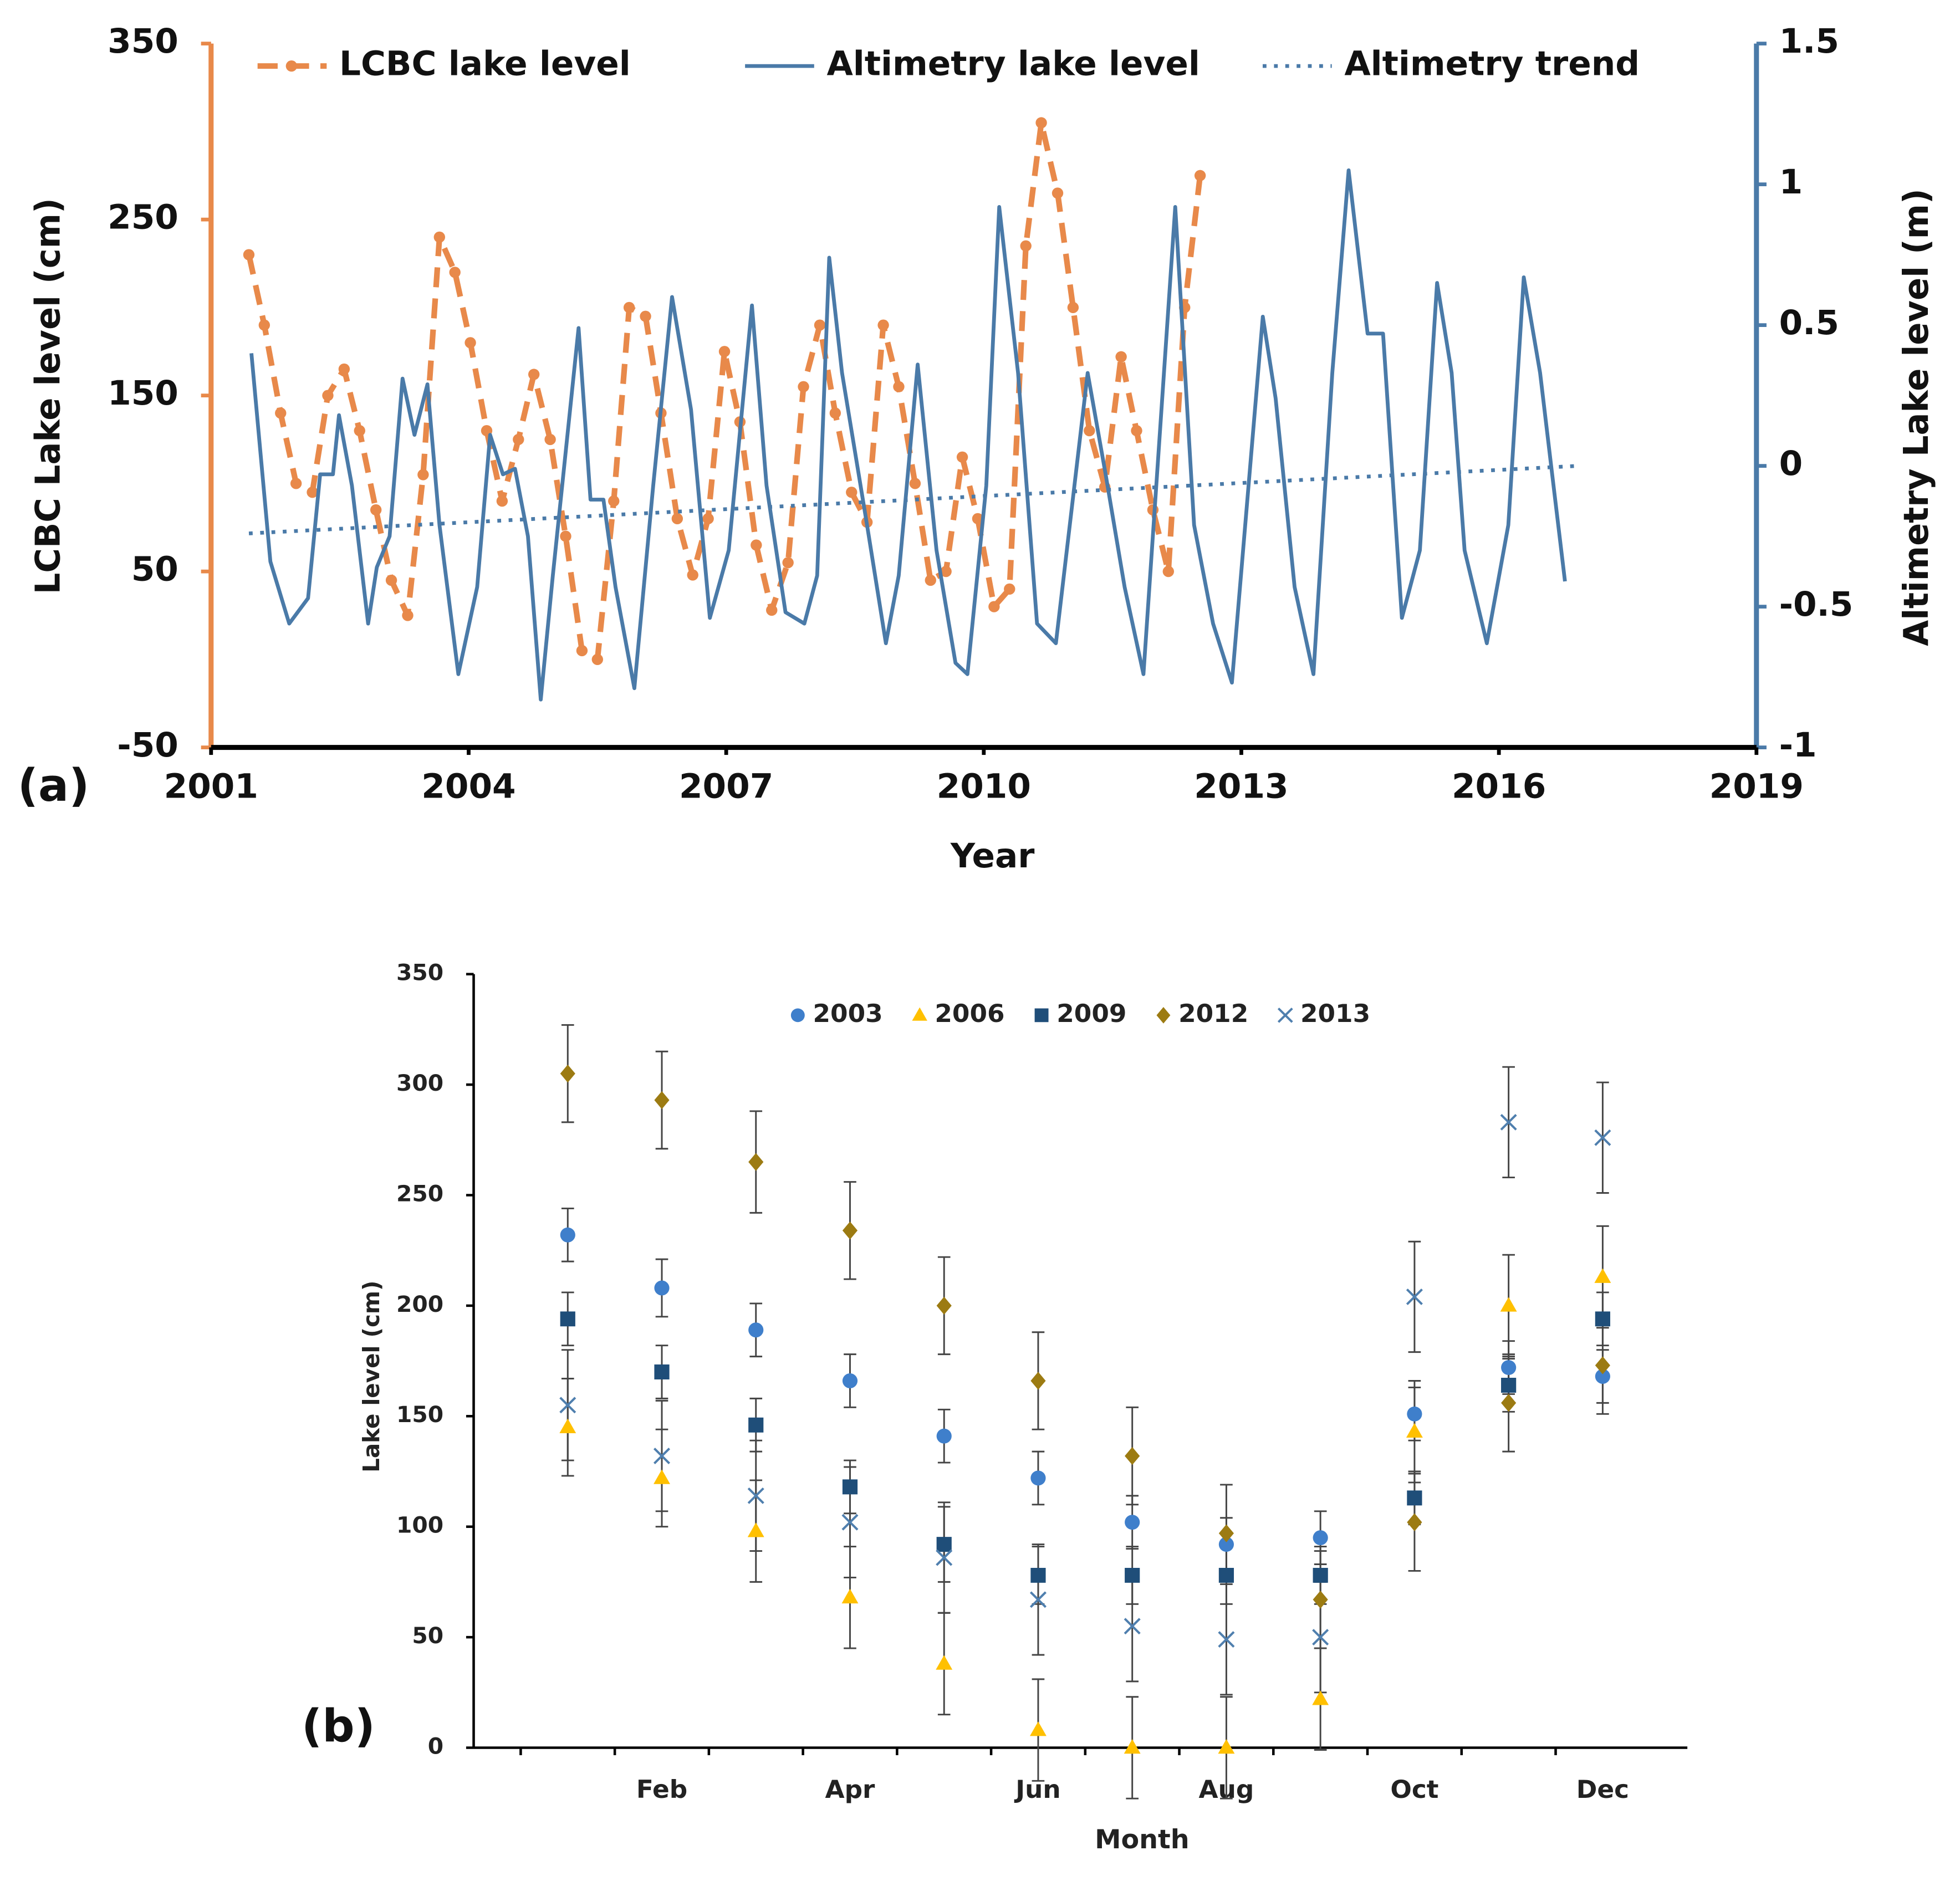 The height and width of the screenshot is (1881, 1960). I want to click on y2-tick-label: -0.5, so click(1817, 604).